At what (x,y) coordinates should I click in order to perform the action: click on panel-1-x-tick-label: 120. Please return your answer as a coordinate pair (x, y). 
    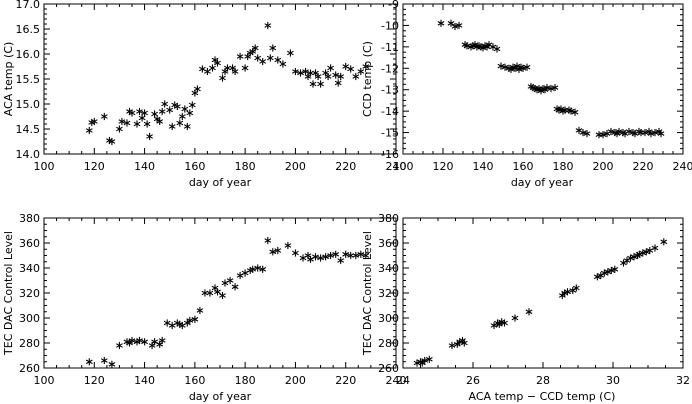
    Looking at the image, I should click on (443, 166).